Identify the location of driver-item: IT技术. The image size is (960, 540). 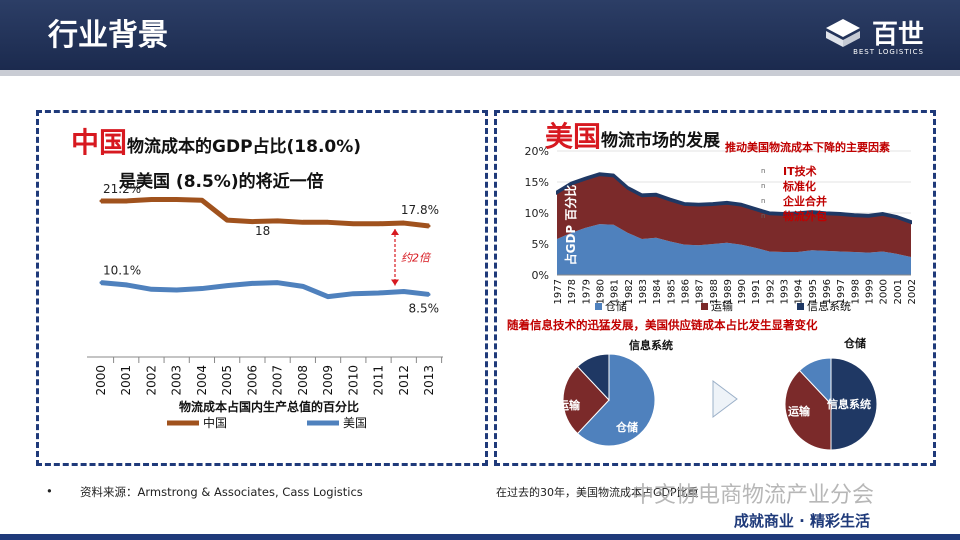
(800, 171).